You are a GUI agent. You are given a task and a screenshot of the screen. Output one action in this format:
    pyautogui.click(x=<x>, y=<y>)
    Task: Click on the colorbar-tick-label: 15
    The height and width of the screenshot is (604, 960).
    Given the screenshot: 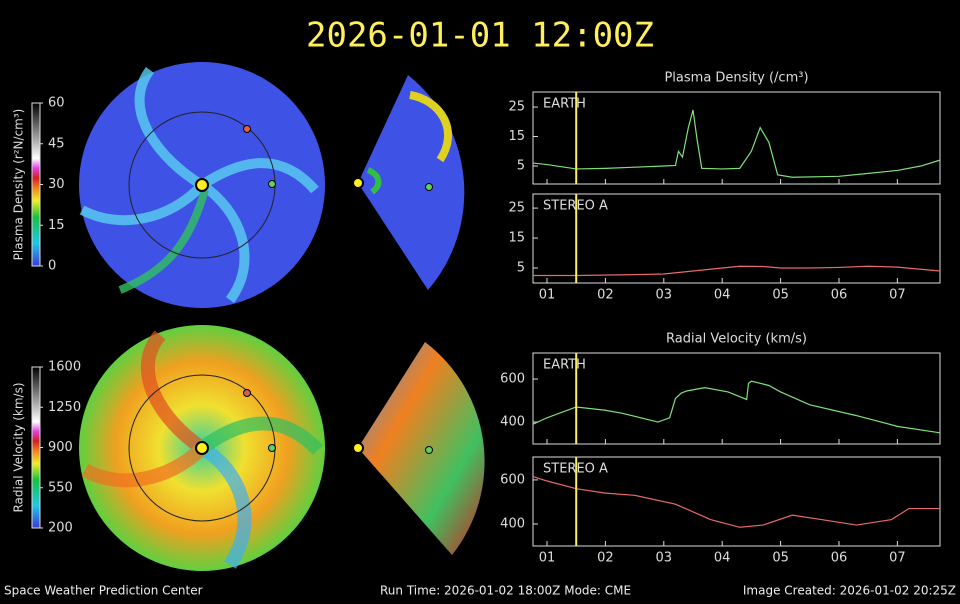 What is the action you would take?
    pyautogui.click(x=56, y=225)
    